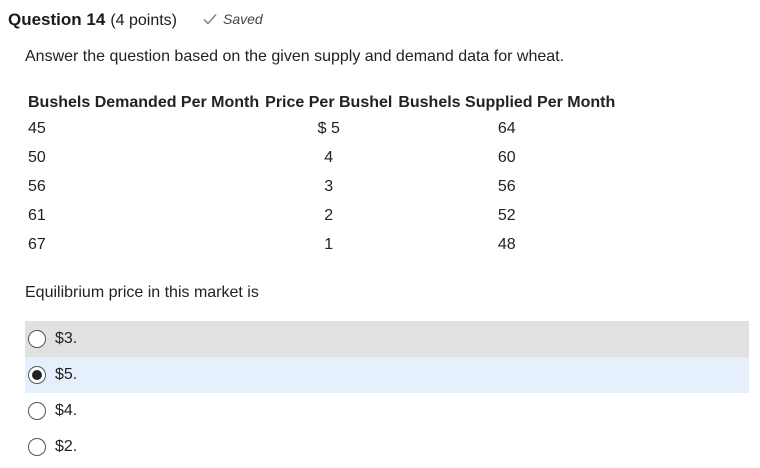 The width and height of the screenshot is (760, 468). Describe the element at coordinates (243, 19) in the screenshot. I see `saved-label: Saved` at that location.